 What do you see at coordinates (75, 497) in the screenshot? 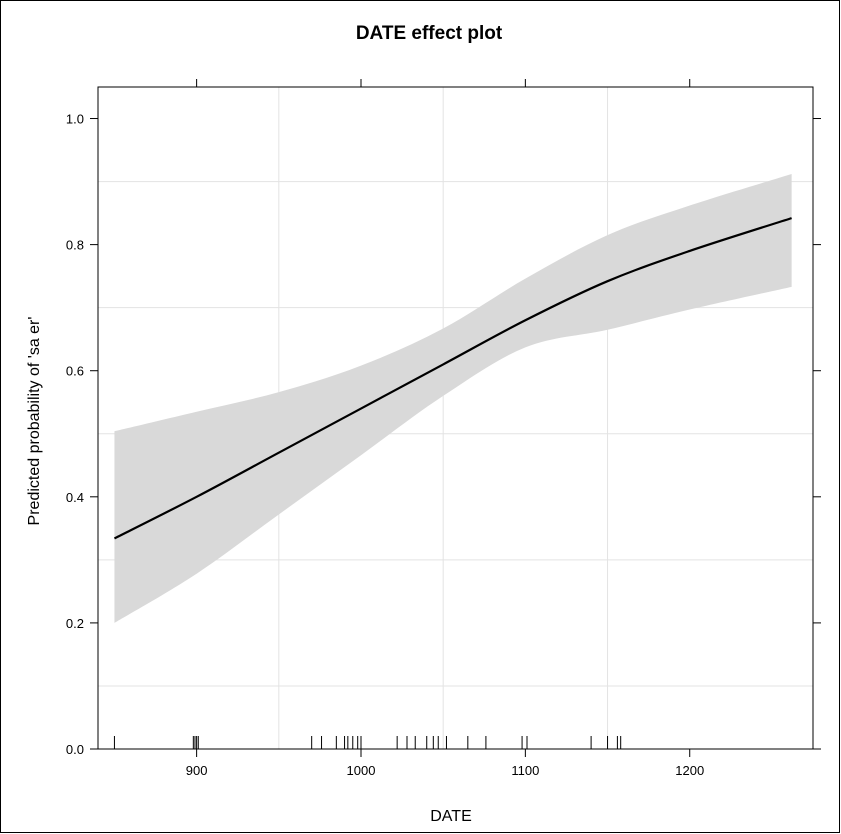
I see `y-tick-label: 0.4` at bounding box center [75, 497].